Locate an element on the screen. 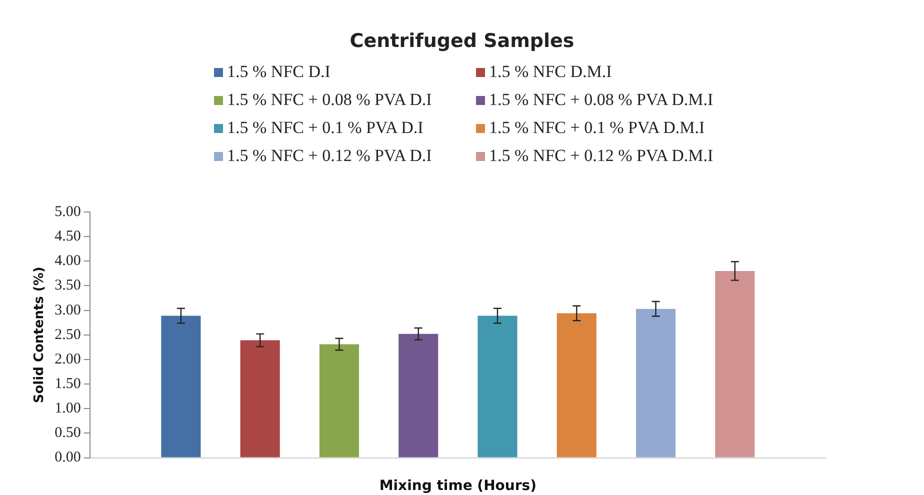 This screenshot has height=495, width=924. legend-label: 1.5 % NFC + 0.1 % PVA D.M.I is located at coordinates (597, 128).